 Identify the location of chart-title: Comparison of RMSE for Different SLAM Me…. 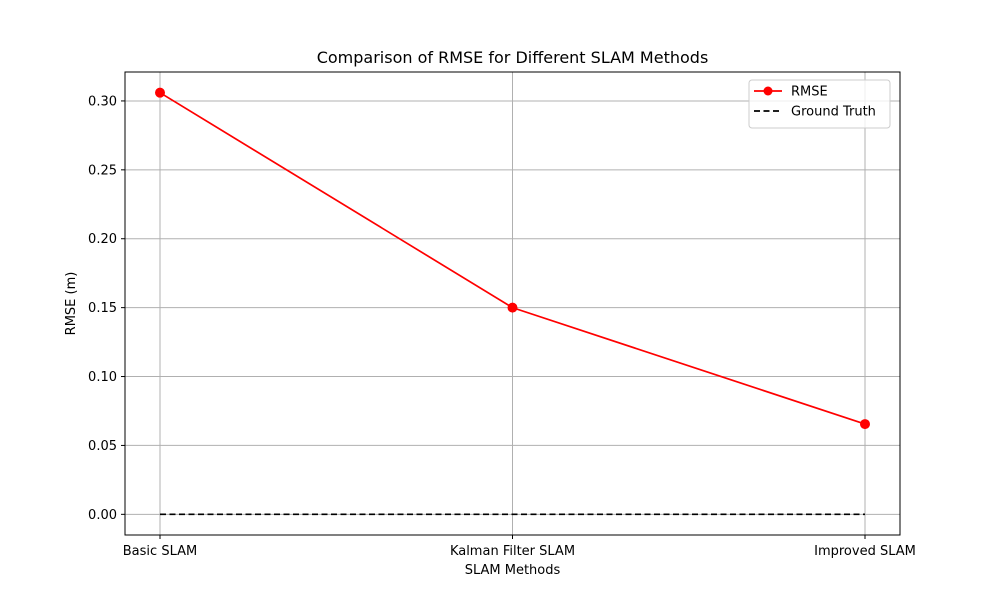
(513, 57).